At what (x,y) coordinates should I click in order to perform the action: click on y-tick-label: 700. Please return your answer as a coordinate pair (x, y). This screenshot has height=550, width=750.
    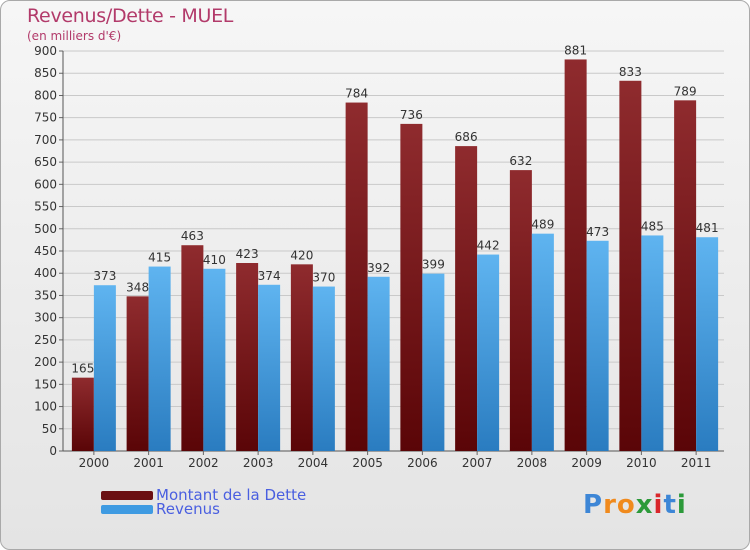
    Looking at the image, I should click on (45, 140).